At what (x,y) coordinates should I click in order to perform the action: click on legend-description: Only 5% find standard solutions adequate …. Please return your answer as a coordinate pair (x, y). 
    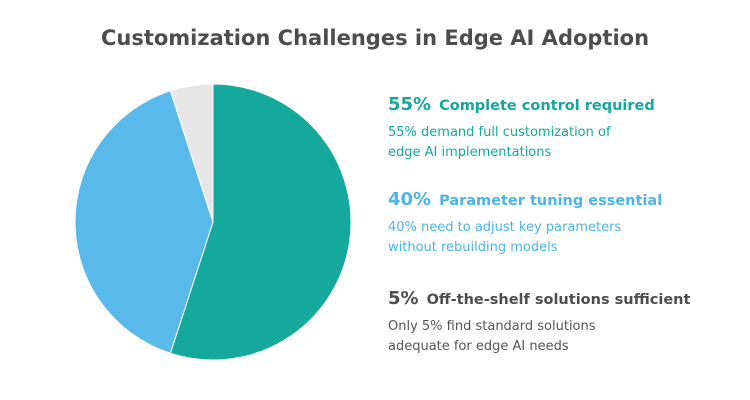
    Looking at the image, I should click on (492, 336).